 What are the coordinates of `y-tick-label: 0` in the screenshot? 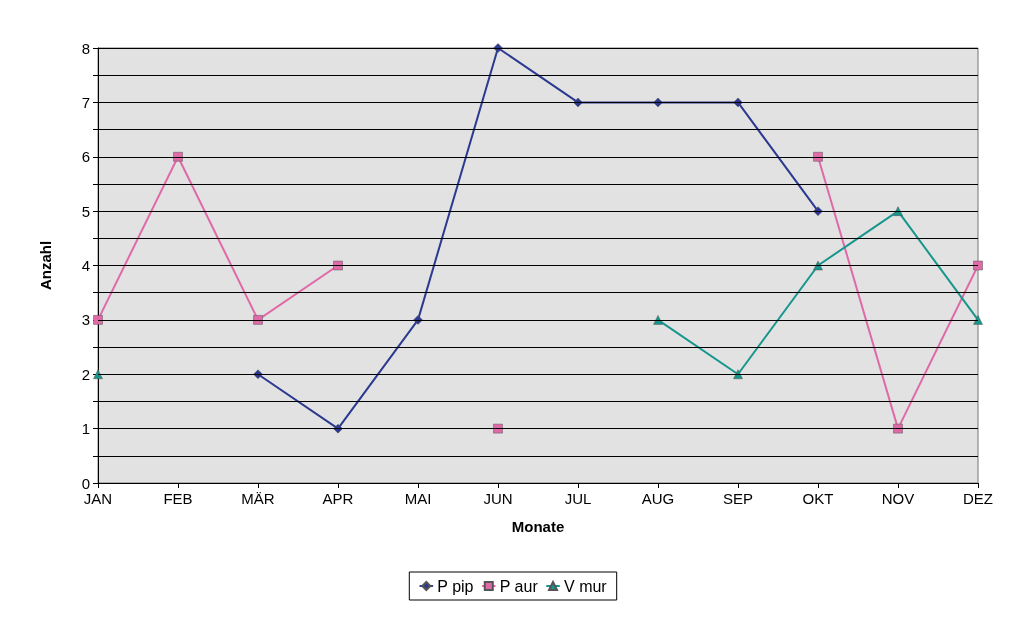 It's located at (85, 483).